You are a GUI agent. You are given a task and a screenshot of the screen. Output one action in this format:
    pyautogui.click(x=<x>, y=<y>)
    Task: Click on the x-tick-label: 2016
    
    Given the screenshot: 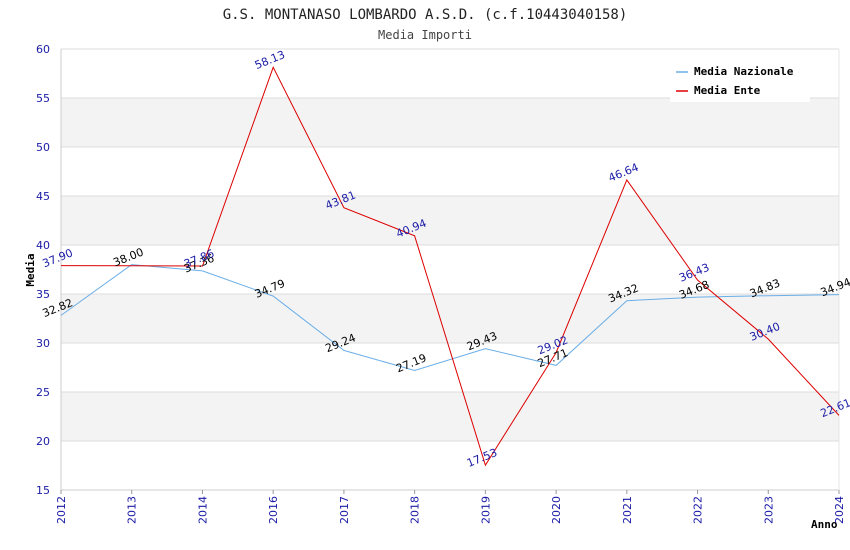 What is the action you would take?
    pyautogui.click(x=273, y=510)
    